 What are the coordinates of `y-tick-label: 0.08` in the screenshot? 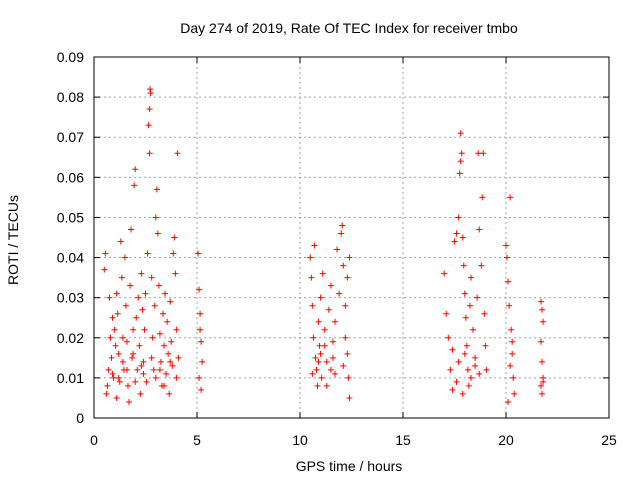 It's located at (70, 97).